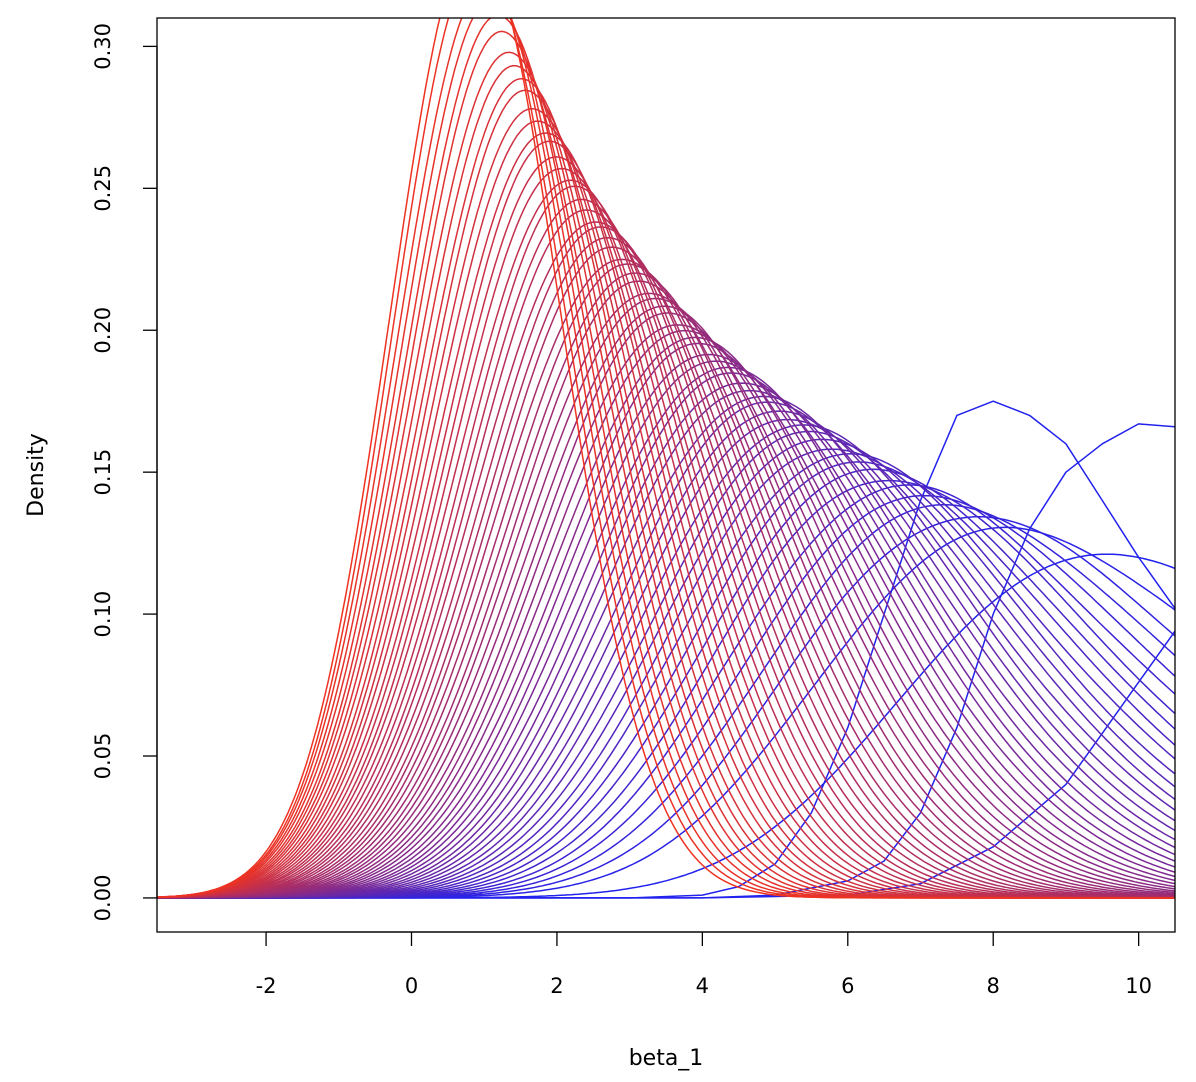 The height and width of the screenshot is (1082, 1196). What do you see at coordinates (266, 986) in the screenshot?
I see `x-tick-label: -2` at bounding box center [266, 986].